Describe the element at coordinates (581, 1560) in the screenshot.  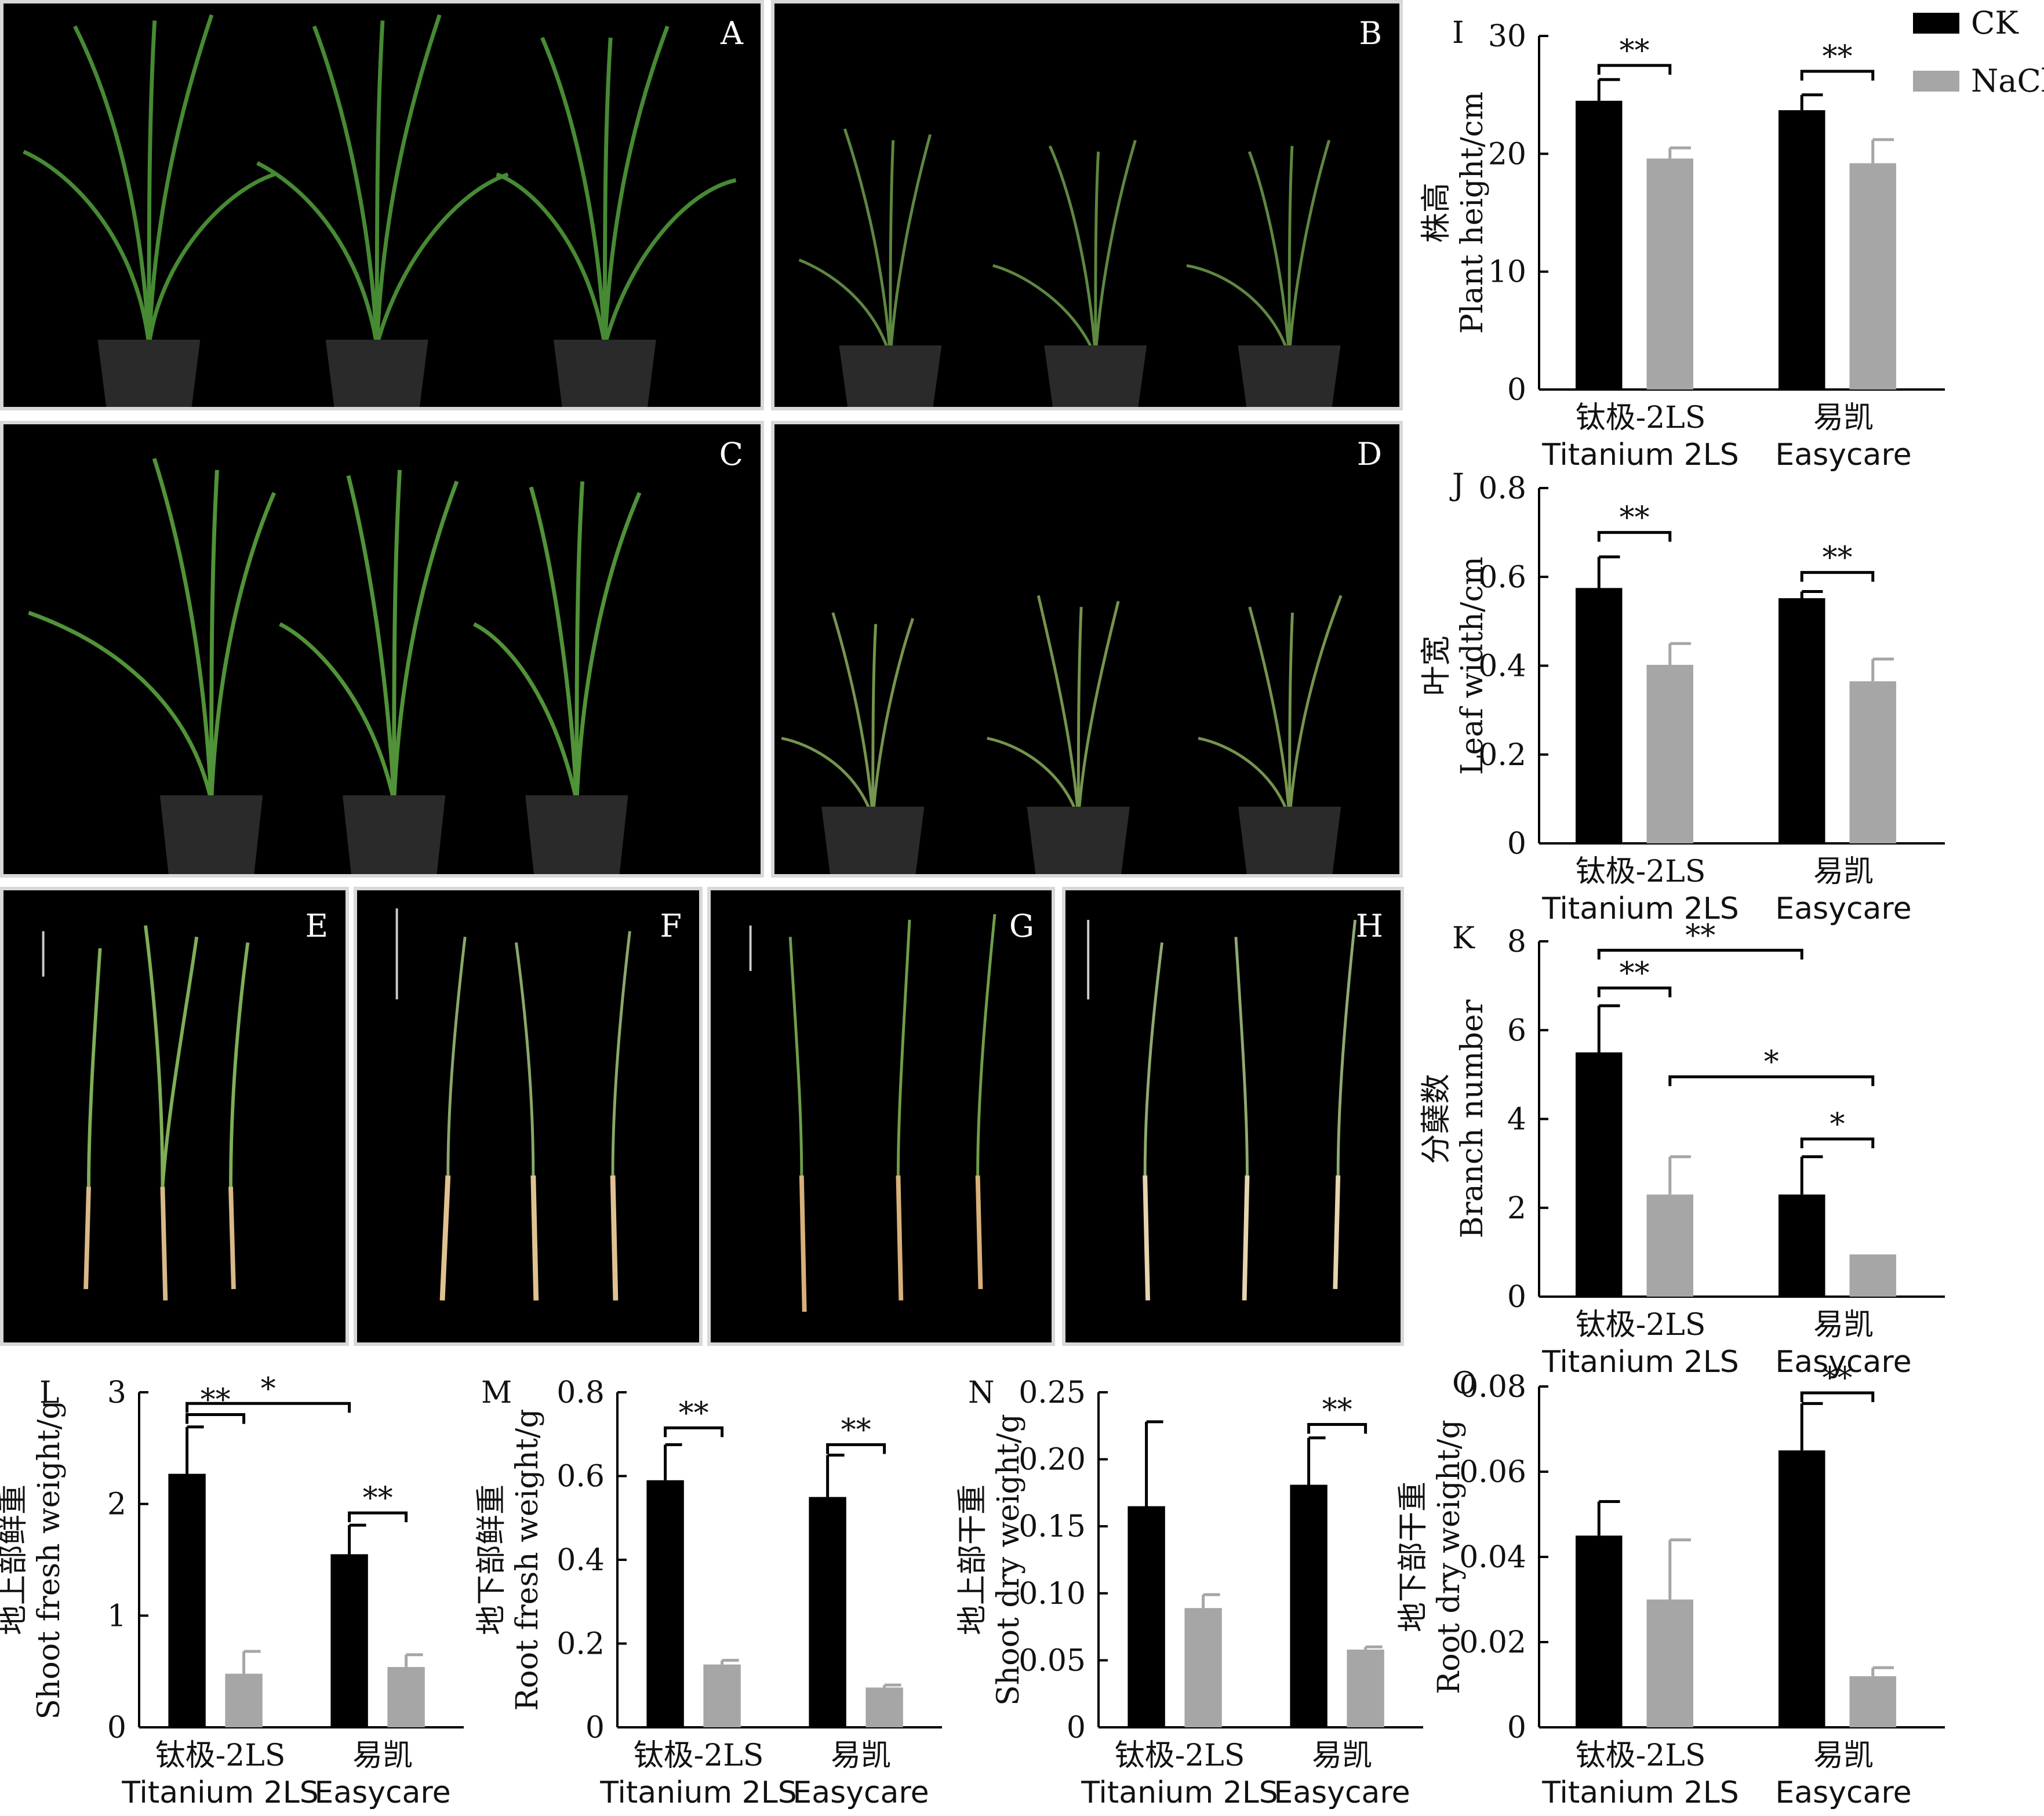
I see `y-tick-label-m: 0.4` at that location.